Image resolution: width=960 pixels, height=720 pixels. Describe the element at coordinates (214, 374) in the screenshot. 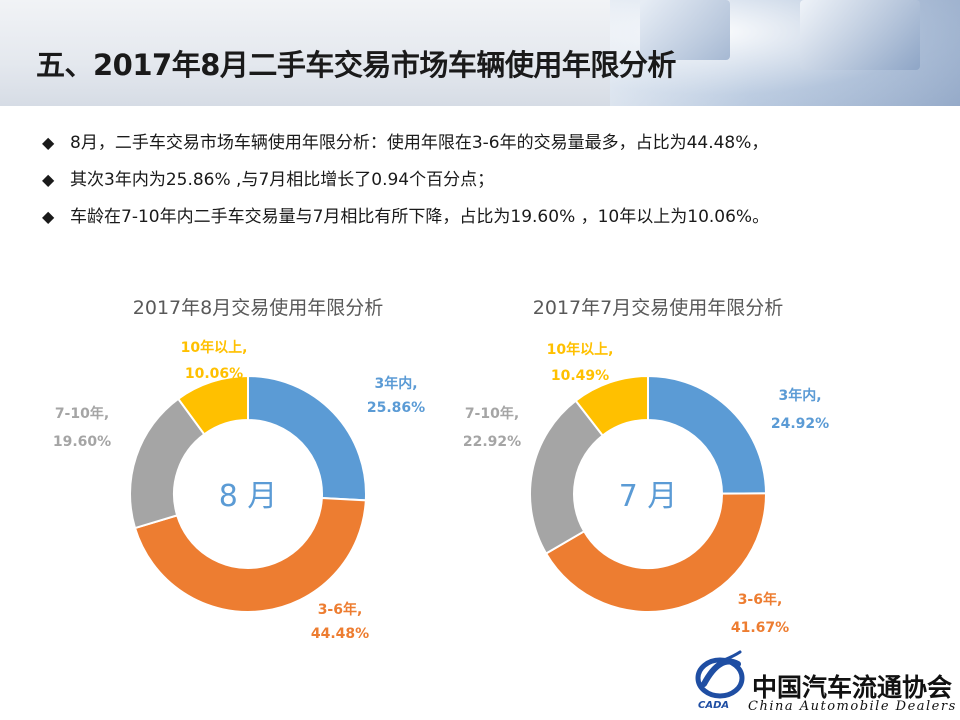

I see `slice-value-label: 10.06%` at that location.